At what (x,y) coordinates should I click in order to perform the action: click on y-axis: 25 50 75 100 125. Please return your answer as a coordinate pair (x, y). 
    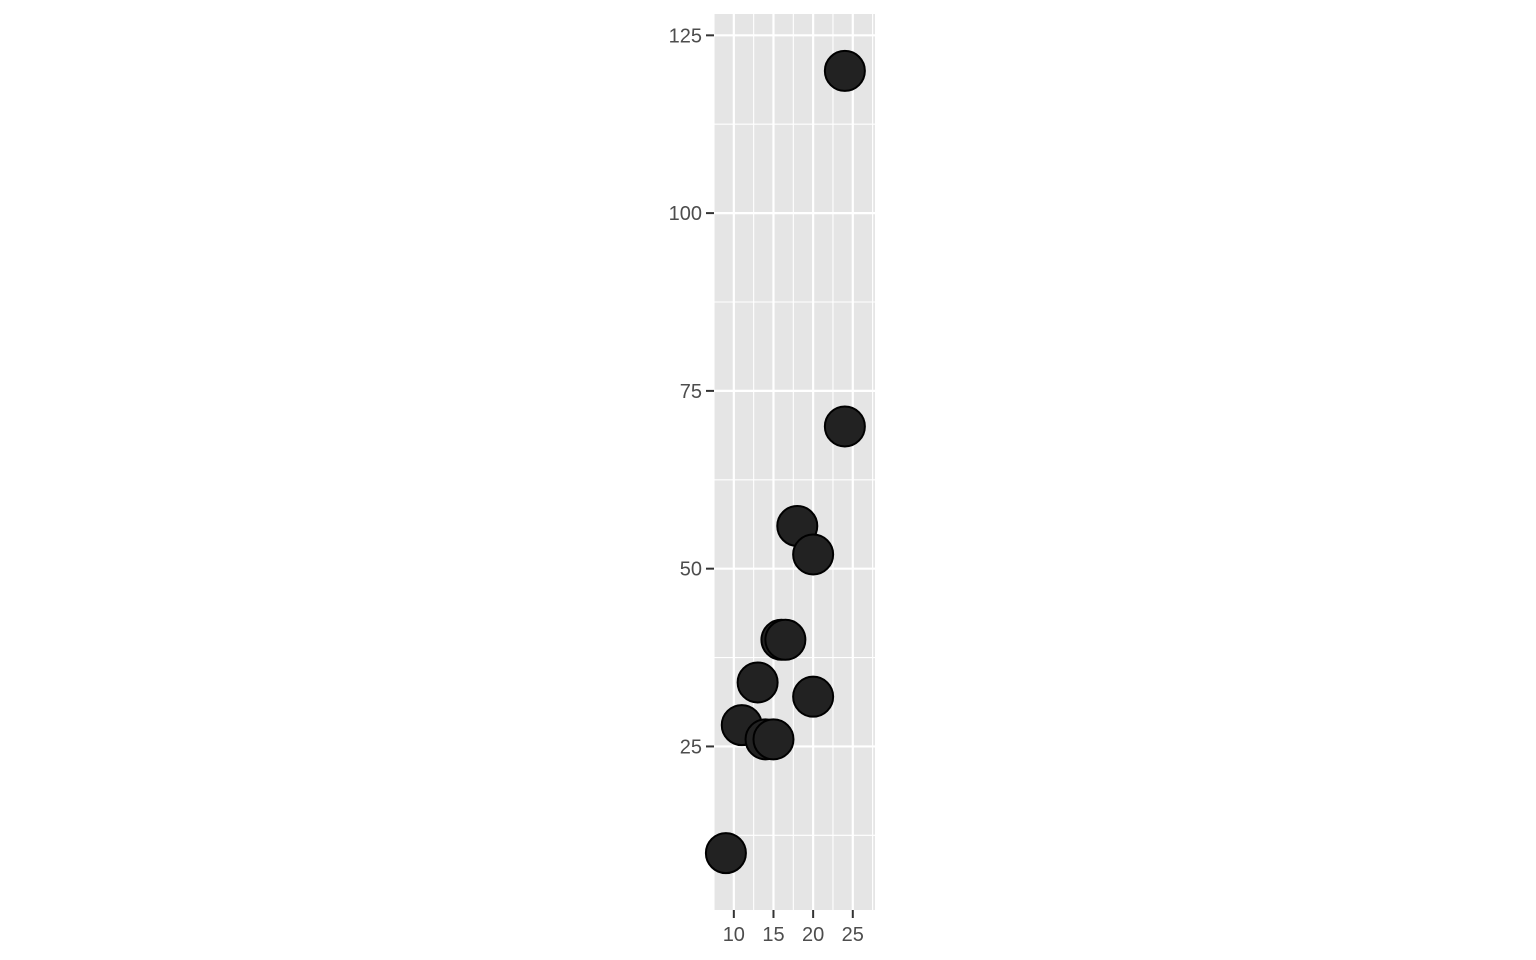
    Looking at the image, I should click on (691, 391).